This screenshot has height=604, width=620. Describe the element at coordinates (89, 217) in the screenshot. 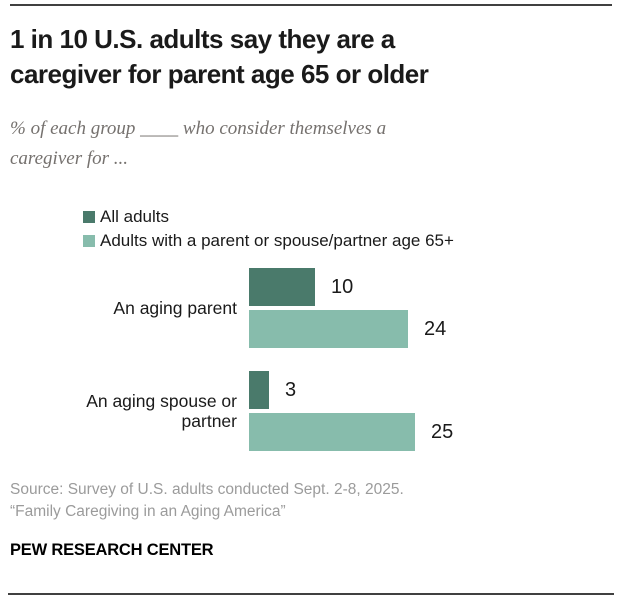

I see `legend-swatch-dark-icon` at that location.